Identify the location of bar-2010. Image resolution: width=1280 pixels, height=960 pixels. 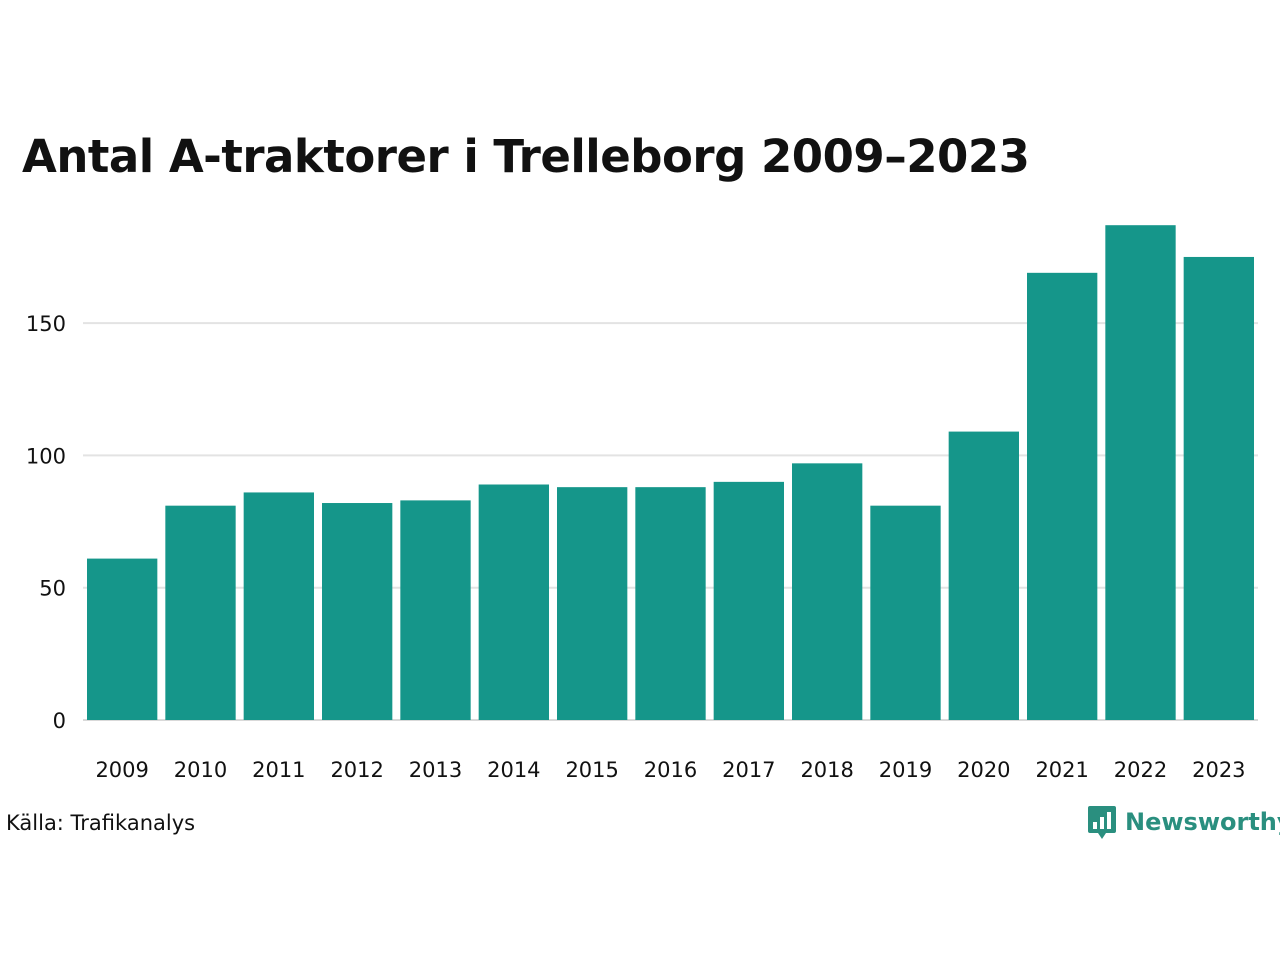
(200, 612).